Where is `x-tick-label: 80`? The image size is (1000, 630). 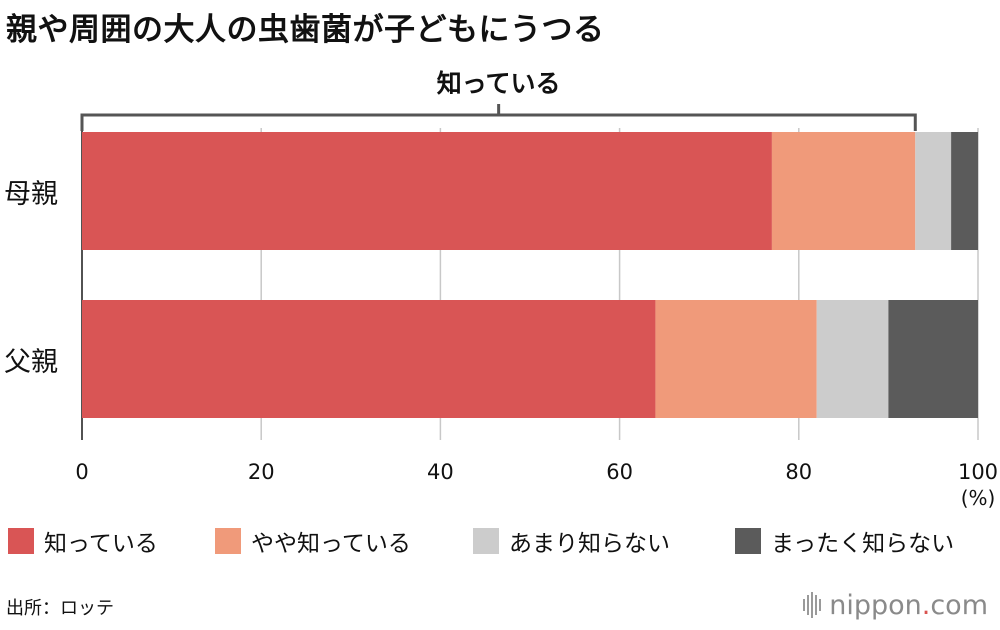
x-tick-label: 80 is located at coordinates (798, 472).